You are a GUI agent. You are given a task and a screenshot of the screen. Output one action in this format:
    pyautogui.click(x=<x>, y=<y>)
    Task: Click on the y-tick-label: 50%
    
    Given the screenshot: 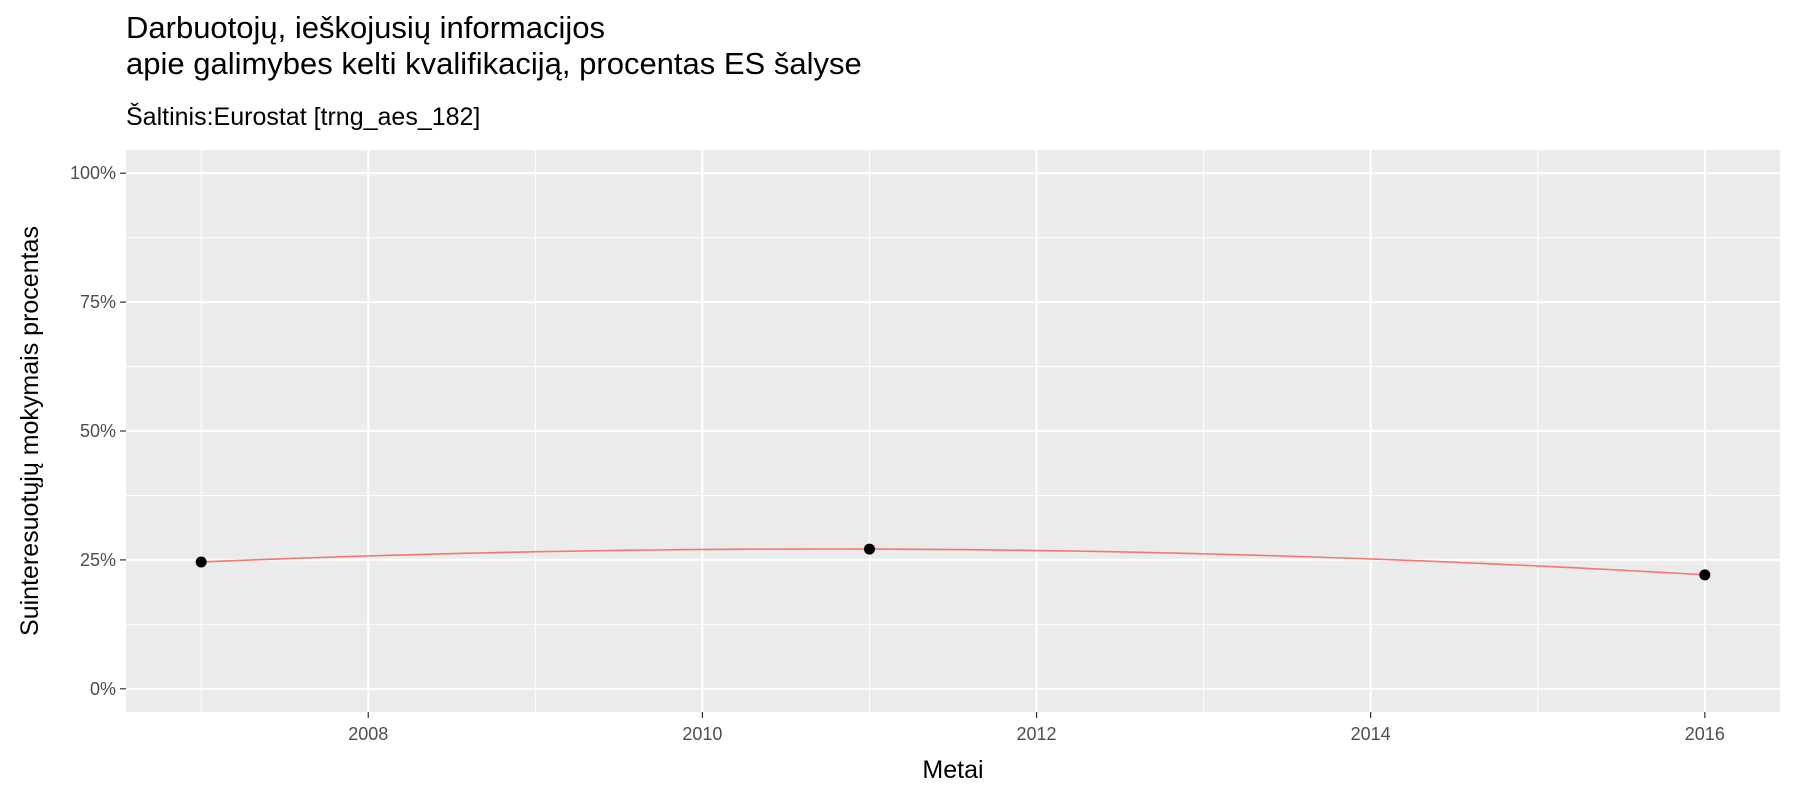 What is the action you would take?
    pyautogui.click(x=98, y=431)
    